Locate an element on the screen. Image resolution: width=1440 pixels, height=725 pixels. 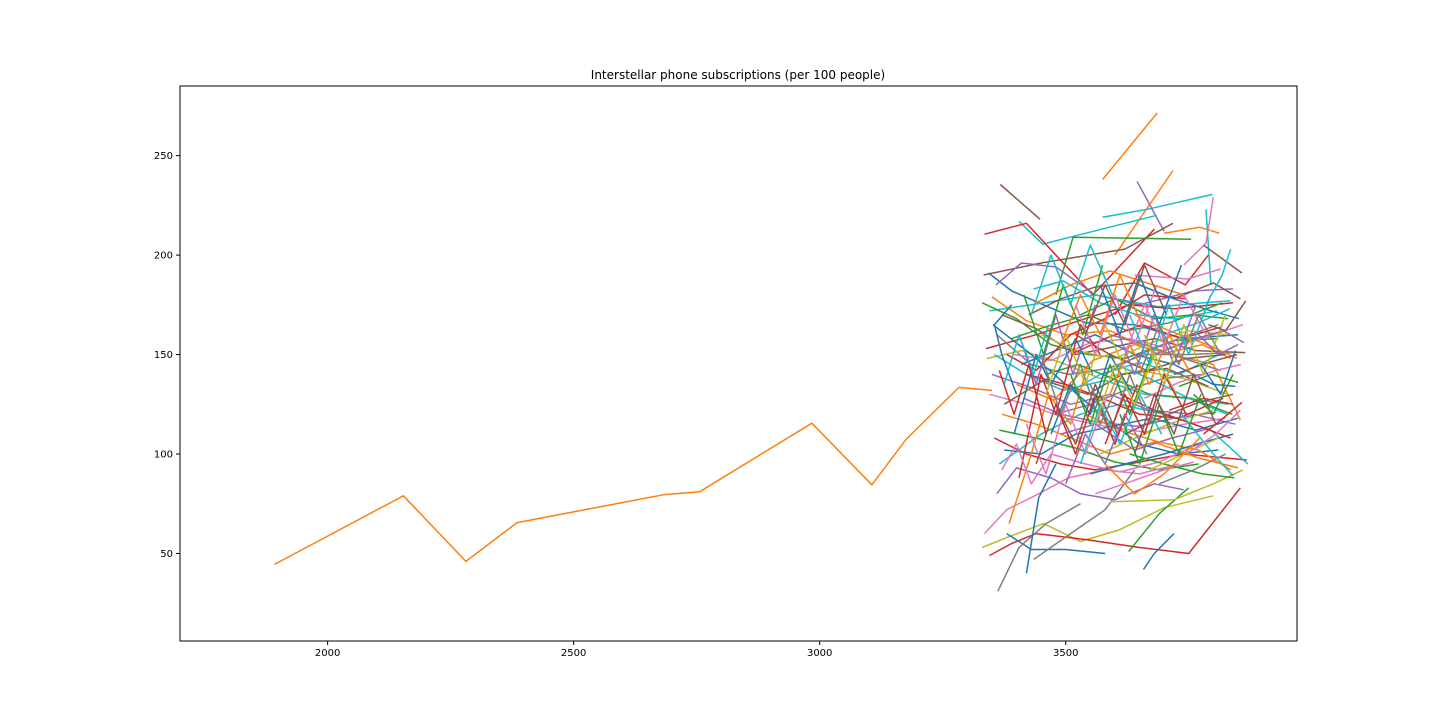
y-tick-label: 50 is located at coordinates (166, 554).